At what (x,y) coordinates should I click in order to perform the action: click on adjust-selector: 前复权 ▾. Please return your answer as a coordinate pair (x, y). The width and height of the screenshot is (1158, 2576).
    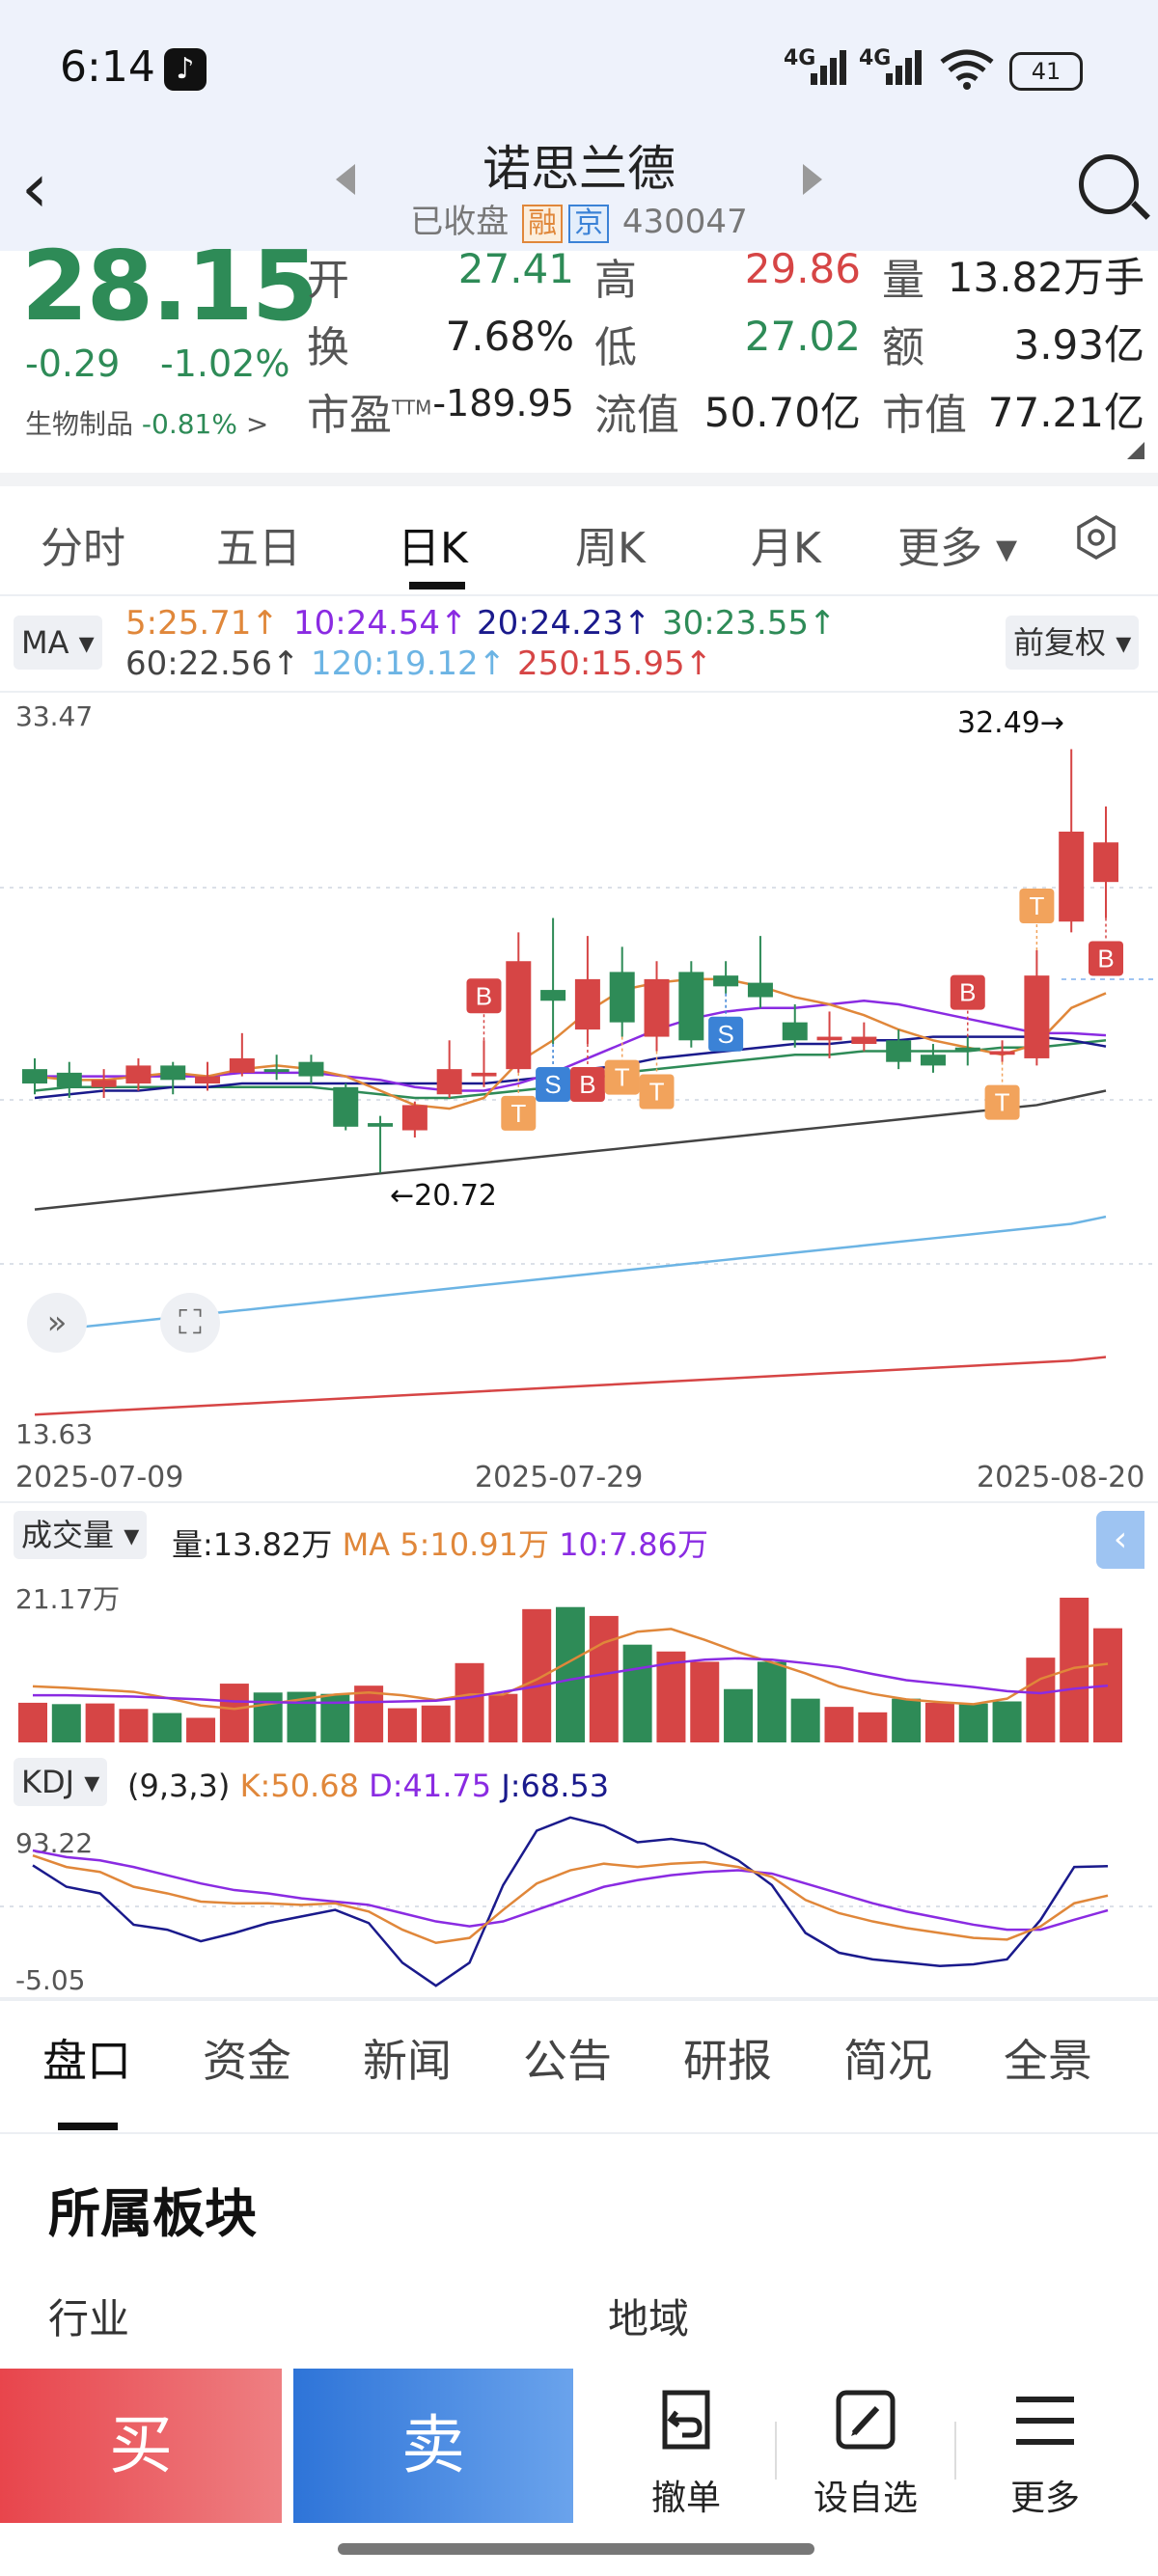
    Looking at the image, I should click on (1073, 643).